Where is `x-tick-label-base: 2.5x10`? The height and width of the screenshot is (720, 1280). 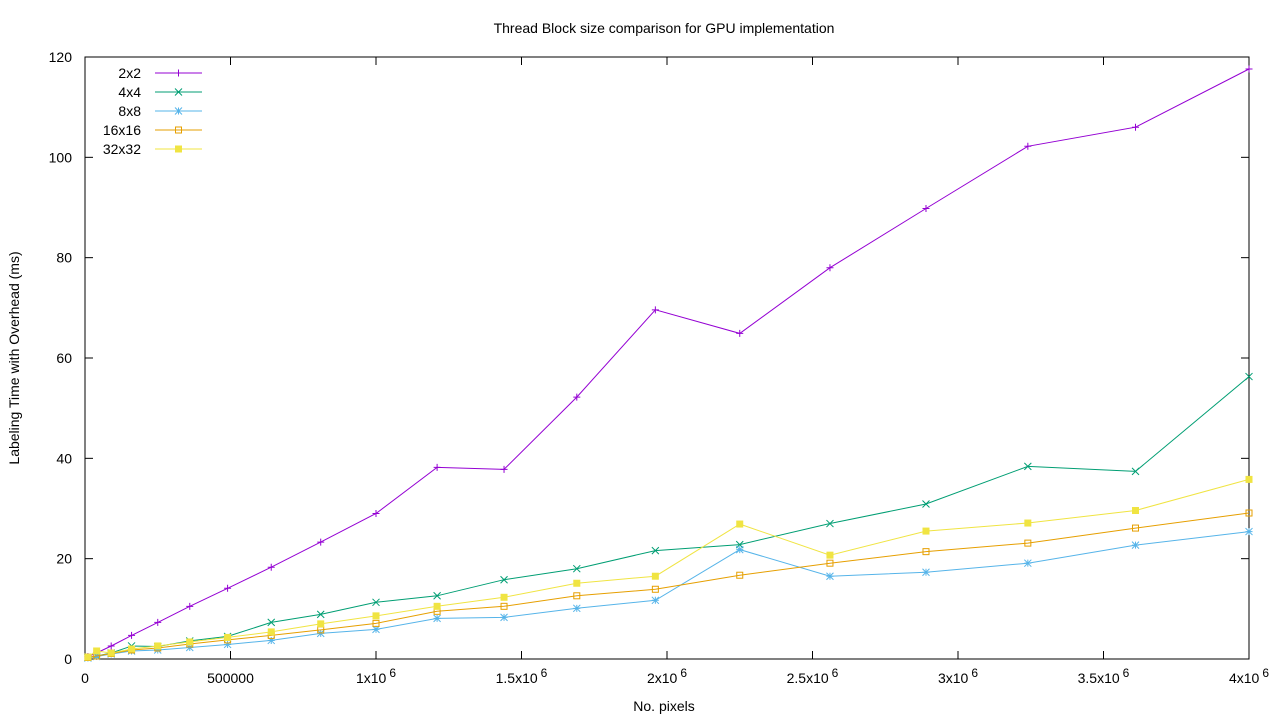
x-tick-label-base: 2.5x10 is located at coordinates (808, 678).